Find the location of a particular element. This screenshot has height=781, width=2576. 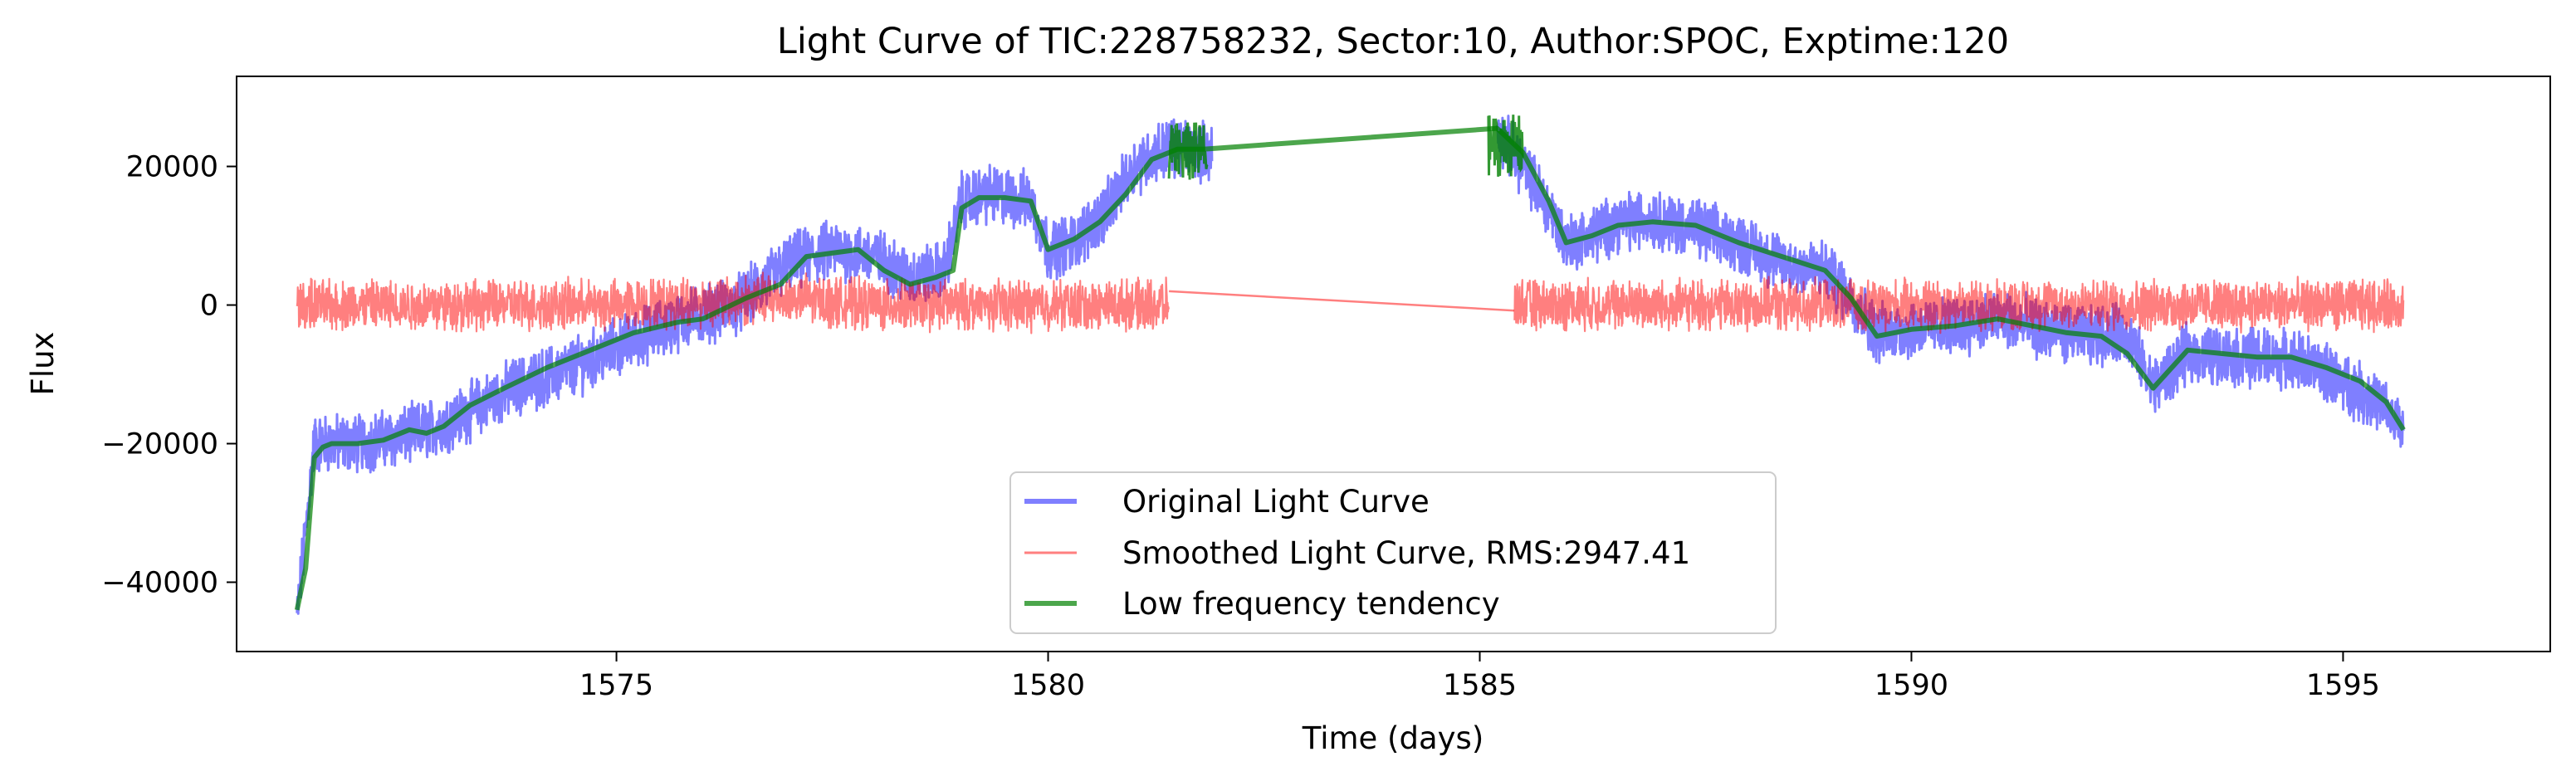

y-tick-label: −20000 is located at coordinates (159, 444).